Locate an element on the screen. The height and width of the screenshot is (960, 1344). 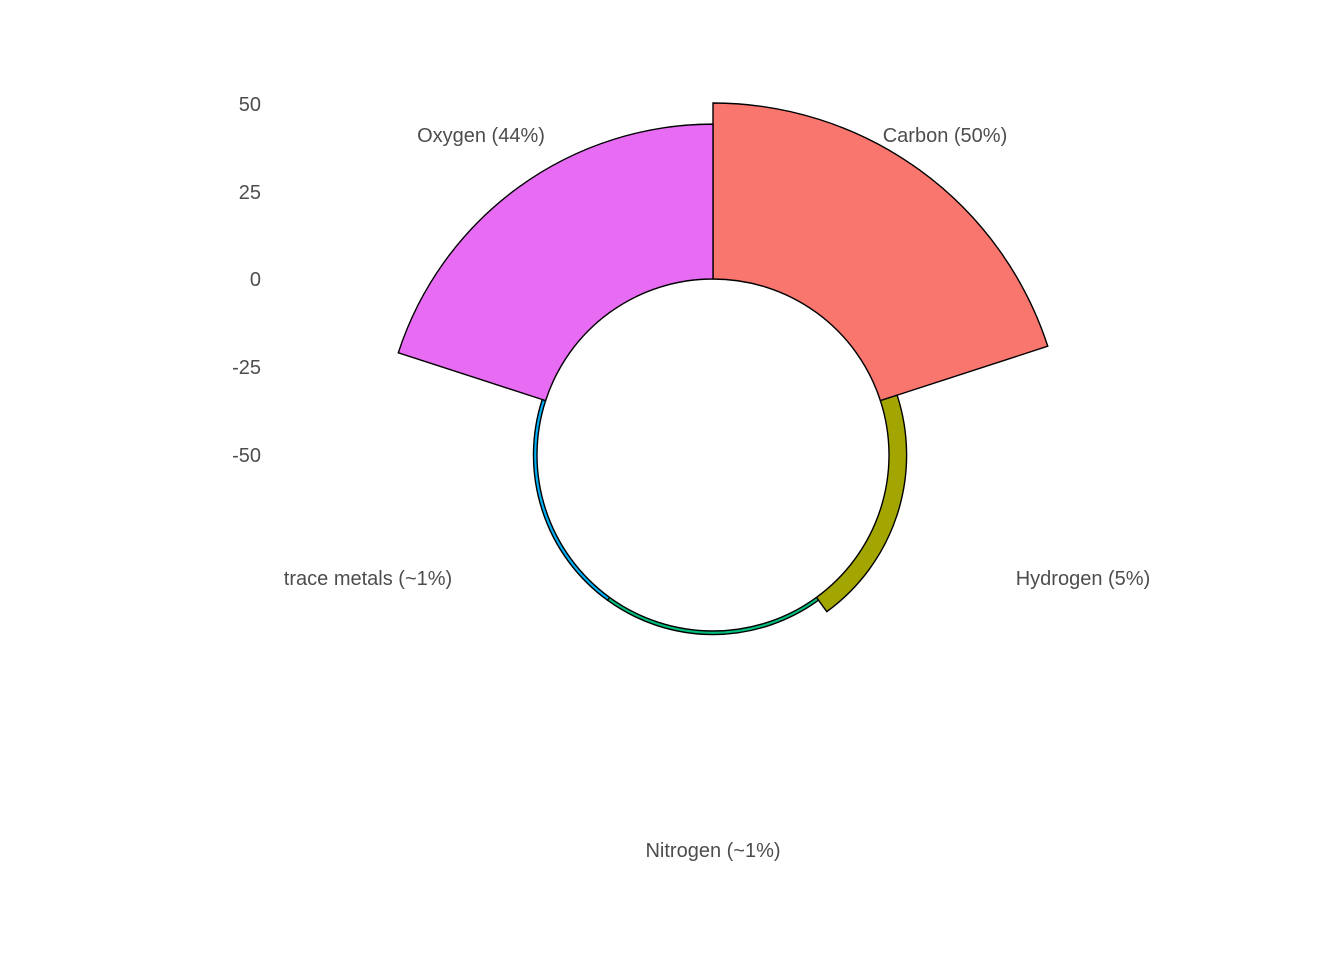
bar-oxygen is located at coordinates (555, 262).